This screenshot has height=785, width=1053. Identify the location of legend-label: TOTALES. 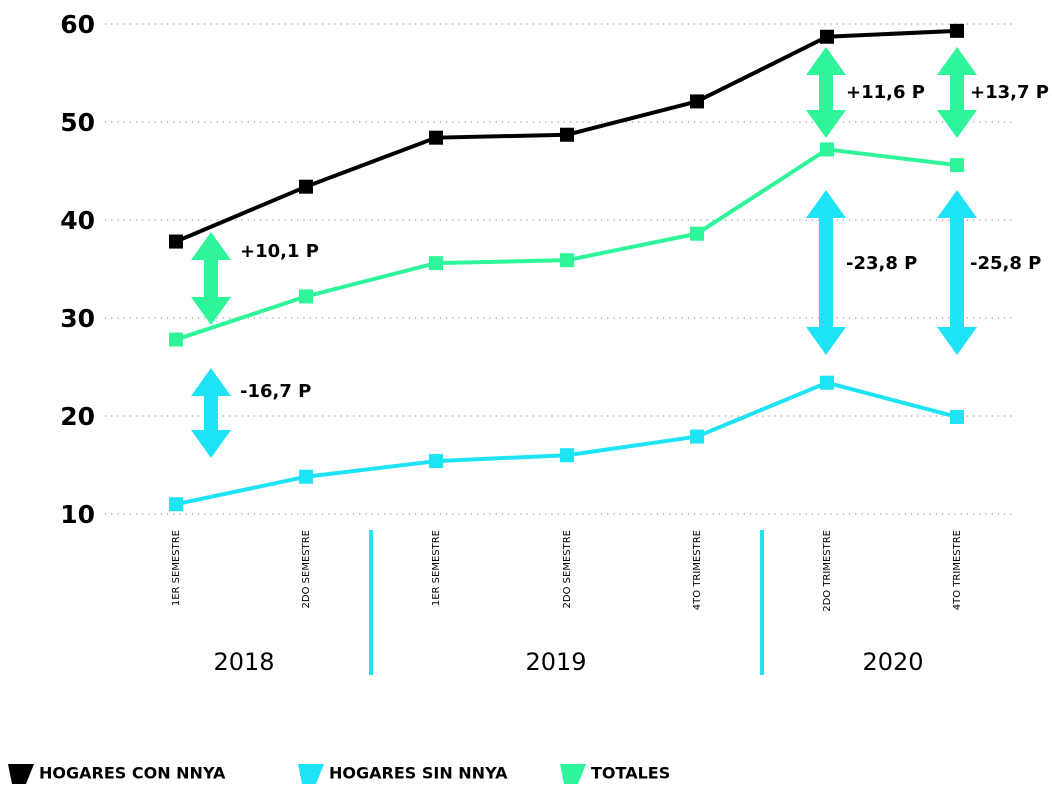
(630, 773).